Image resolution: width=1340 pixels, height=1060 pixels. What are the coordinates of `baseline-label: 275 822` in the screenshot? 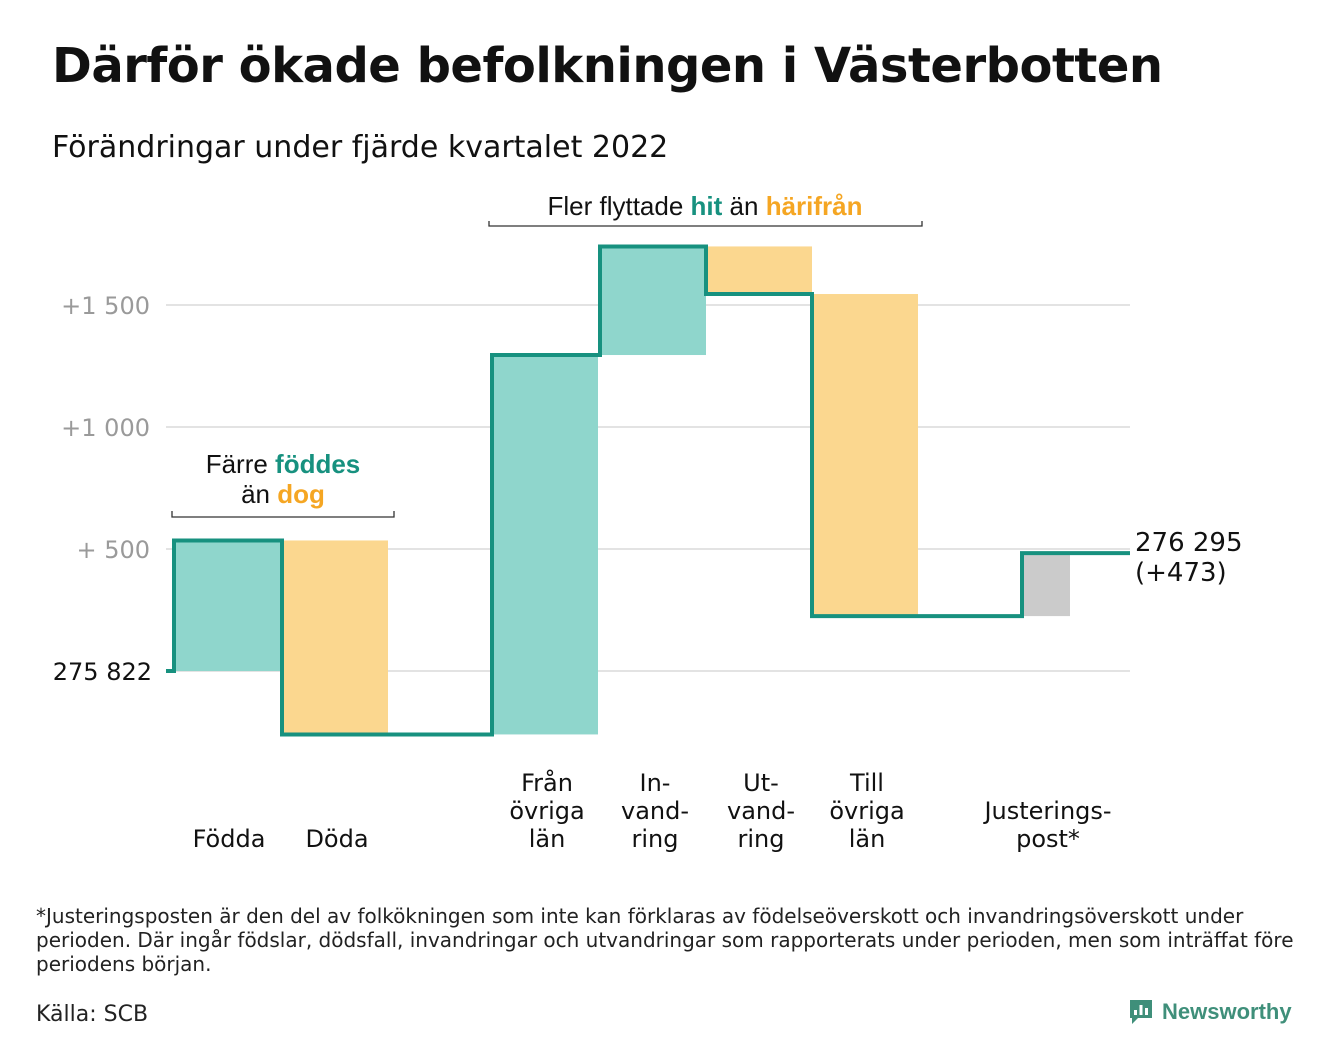 It's located at (102, 672).